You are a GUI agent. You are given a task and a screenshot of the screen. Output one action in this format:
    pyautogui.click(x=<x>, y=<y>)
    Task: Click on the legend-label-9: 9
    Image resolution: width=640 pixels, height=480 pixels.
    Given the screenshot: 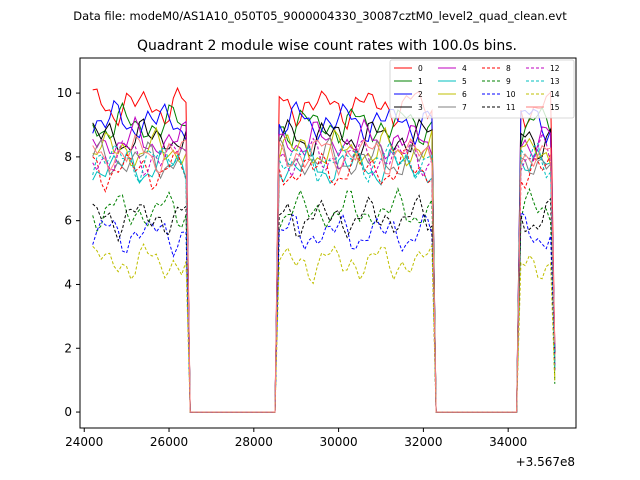 What is the action you would take?
    pyautogui.click(x=508, y=81)
    